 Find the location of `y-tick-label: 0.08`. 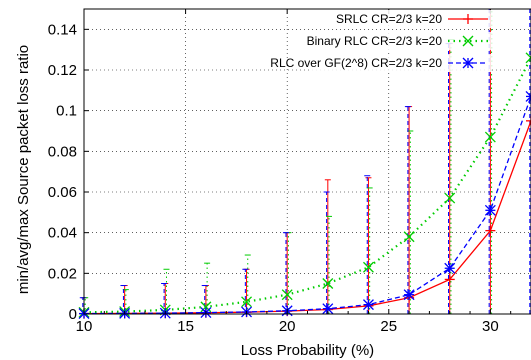

y-tick-label: 0.08 is located at coordinates (62, 151).